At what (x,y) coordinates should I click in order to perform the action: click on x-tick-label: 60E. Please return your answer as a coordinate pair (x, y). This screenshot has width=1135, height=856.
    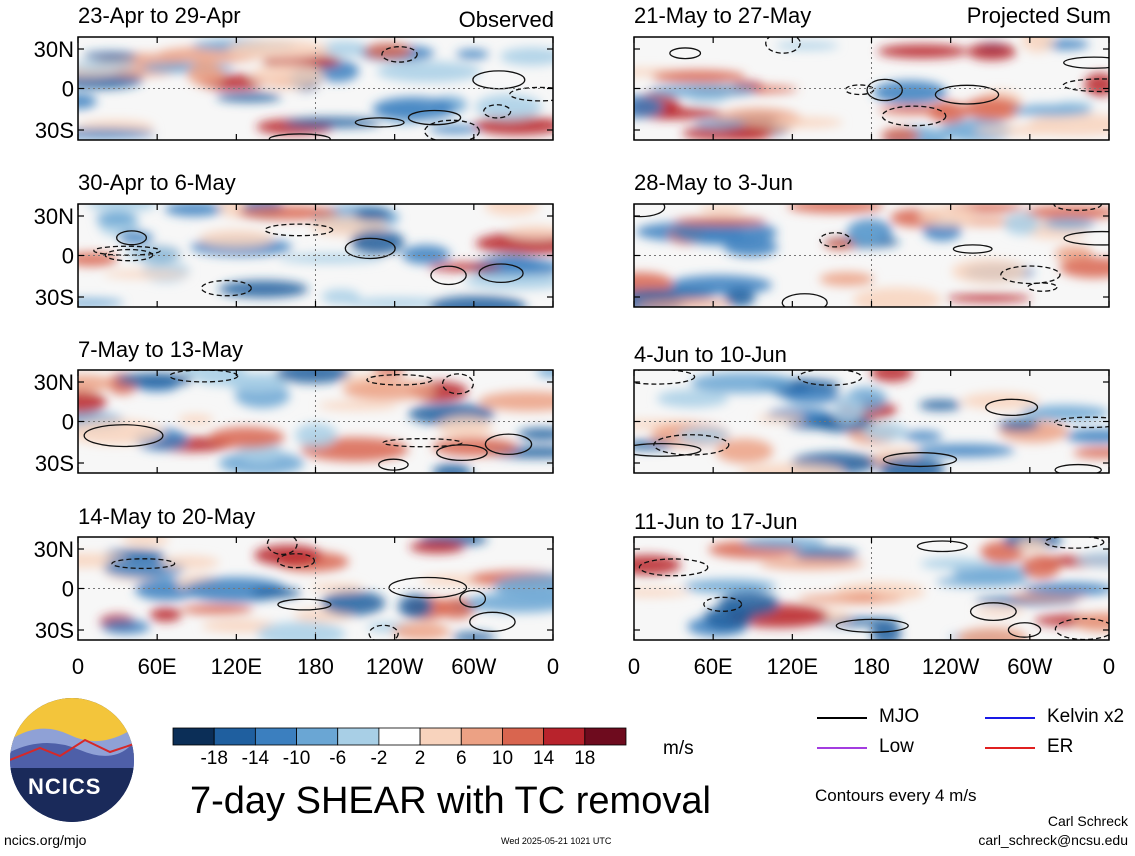
    Looking at the image, I should click on (713, 666).